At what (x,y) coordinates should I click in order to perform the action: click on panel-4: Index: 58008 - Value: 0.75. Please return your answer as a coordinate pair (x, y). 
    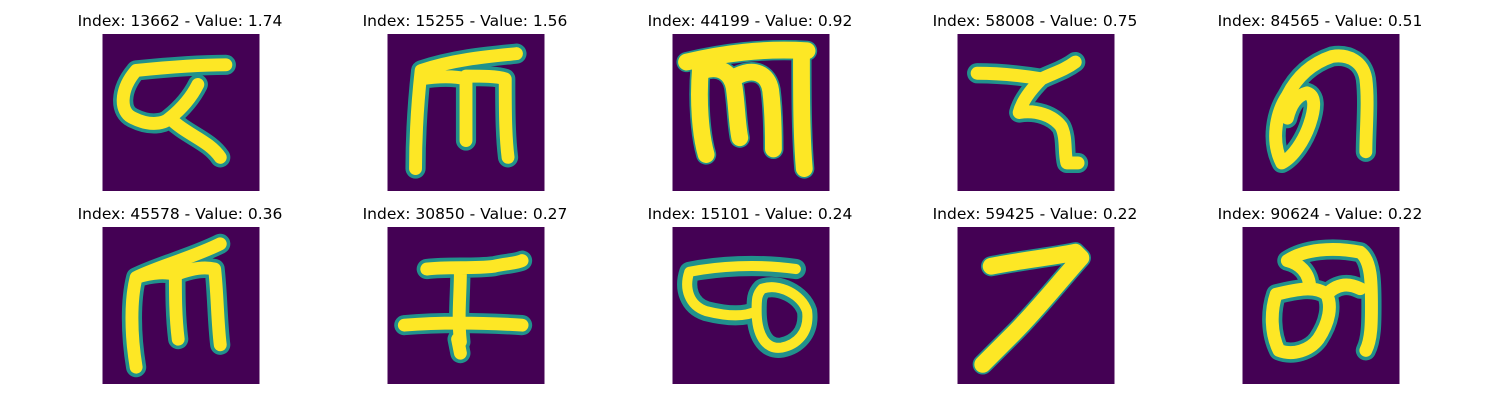
    Looking at the image, I should click on (1035, 100).